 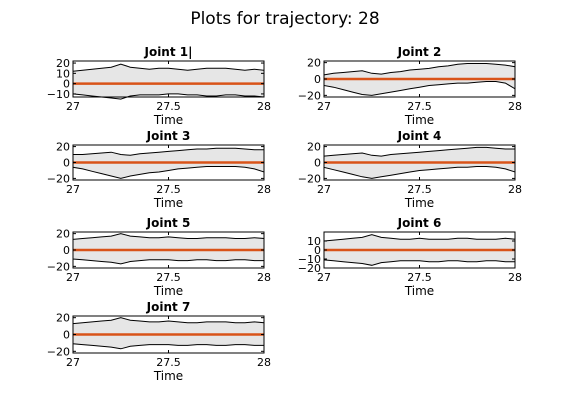 What do you see at coordinates (419, 120) in the screenshot?
I see `xaxis-label-joint-2: Time` at bounding box center [419, 120].